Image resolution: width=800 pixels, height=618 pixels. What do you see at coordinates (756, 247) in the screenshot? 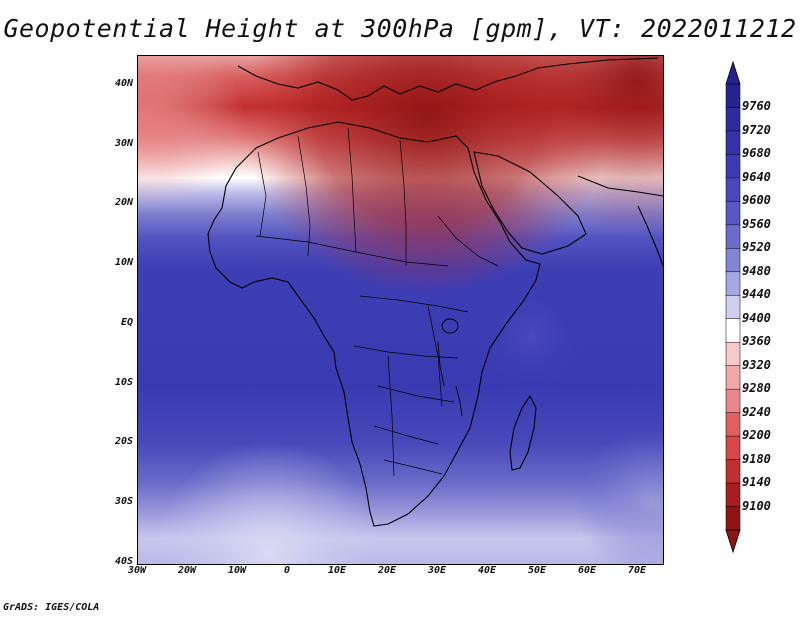
I see `colorbar-tick-label: 9520` at bounding box center [756, 247].